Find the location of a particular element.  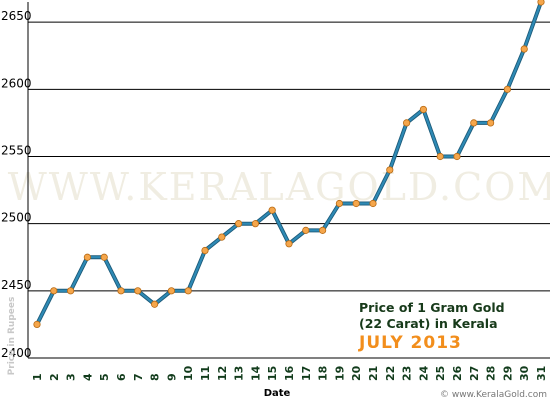

y-tick-labels: 2400 2450 2500 2550 2600 2650 is located at coordinates (16, 184).